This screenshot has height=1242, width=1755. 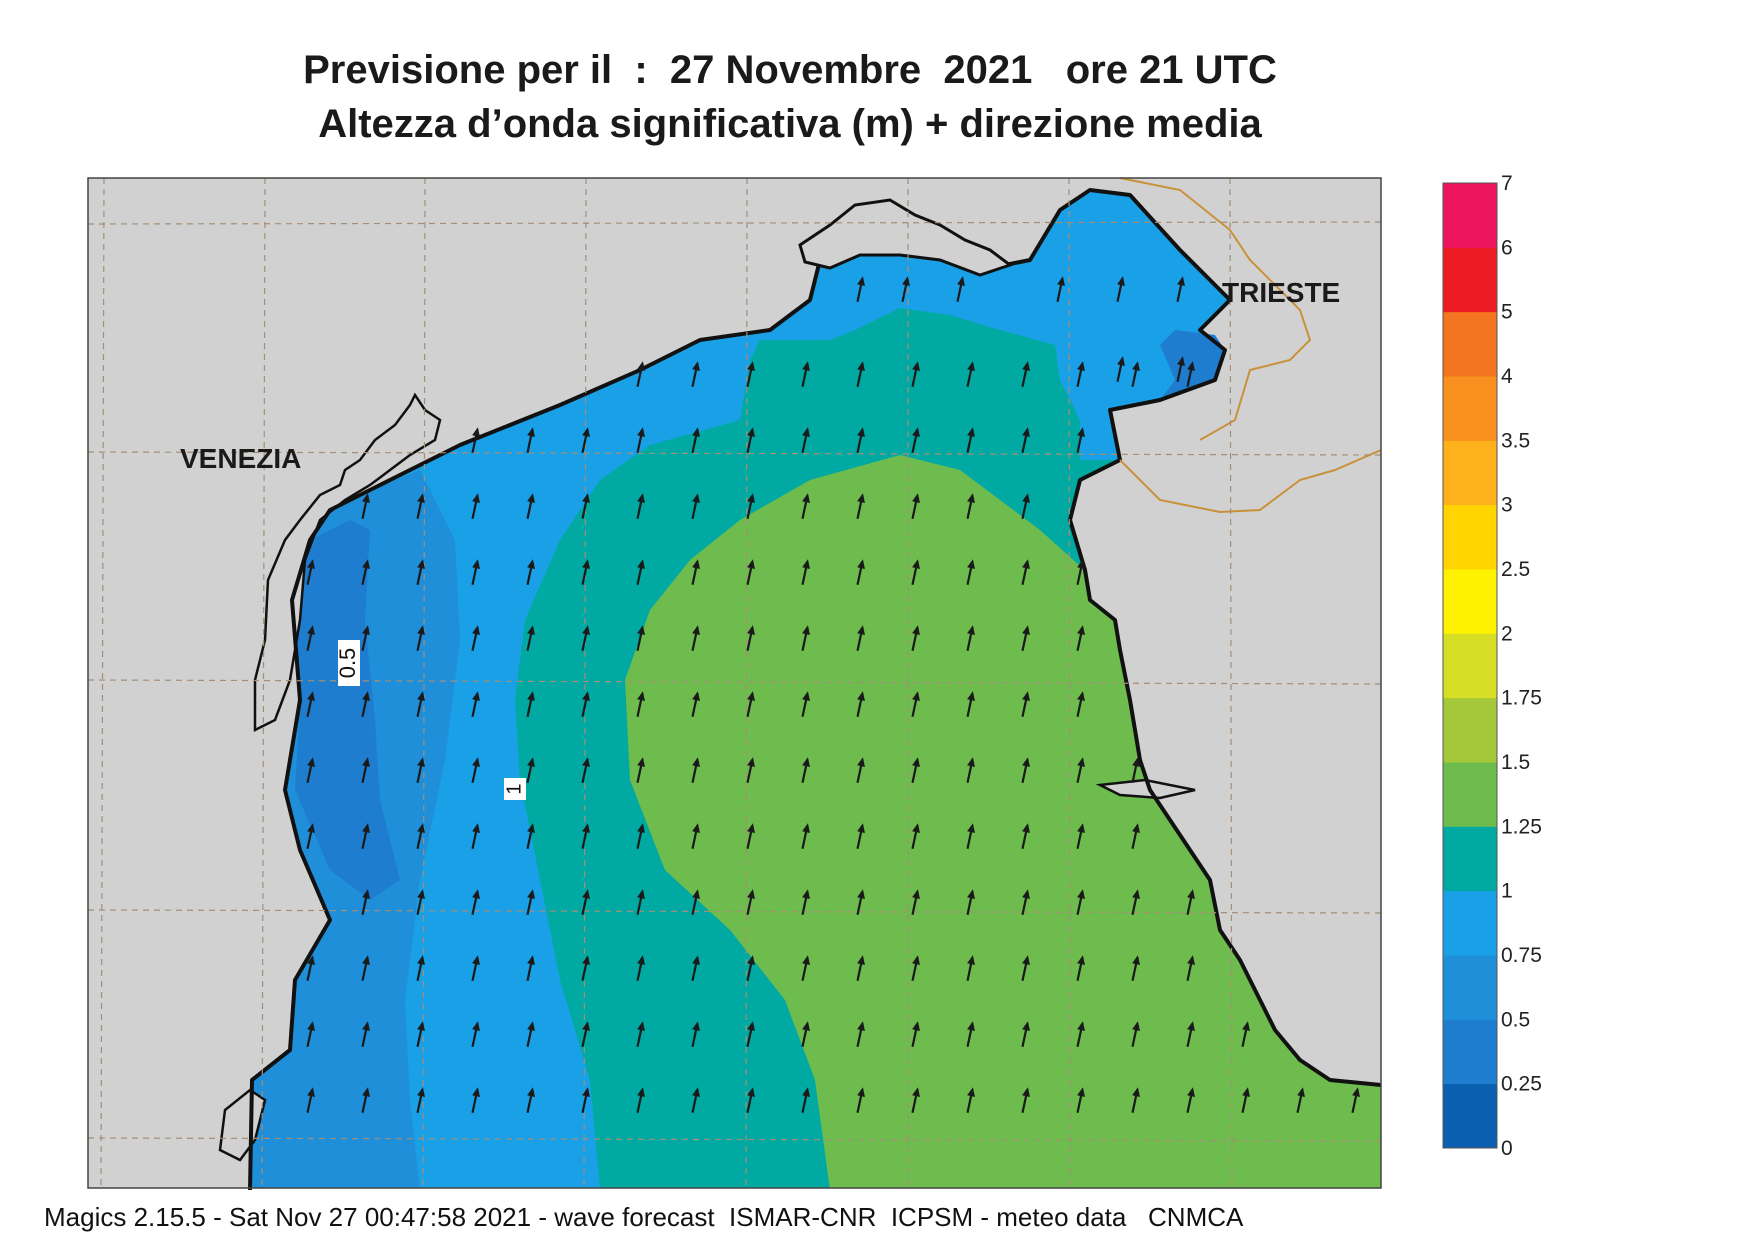 What do you see at coordinates (1507, 891) in the screenshot?
I see `legend-tick-label: 1` at bounding box center [1507, 891].